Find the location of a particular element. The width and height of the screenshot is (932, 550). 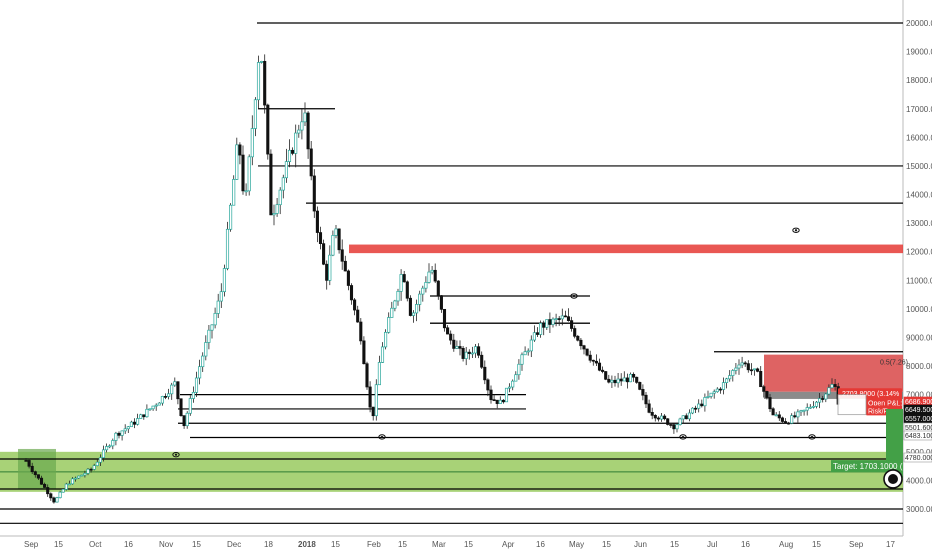

eye-icon is located at coordinates (683, 437).